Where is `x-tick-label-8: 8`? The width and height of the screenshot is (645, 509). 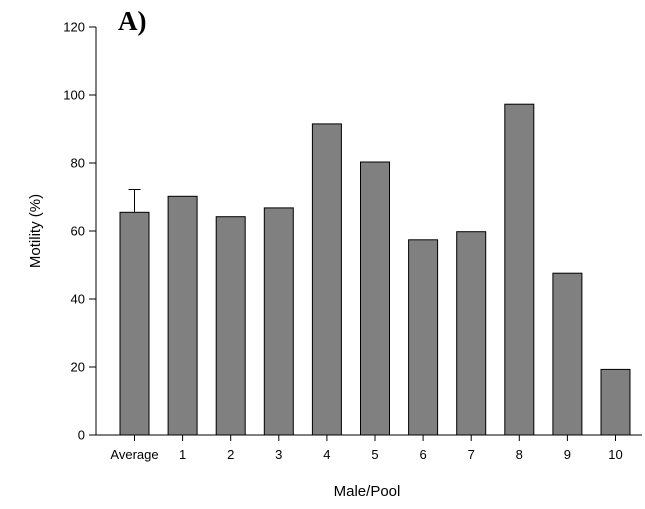
x-tick-label-8: 8 is located at coordinates (519, 454).